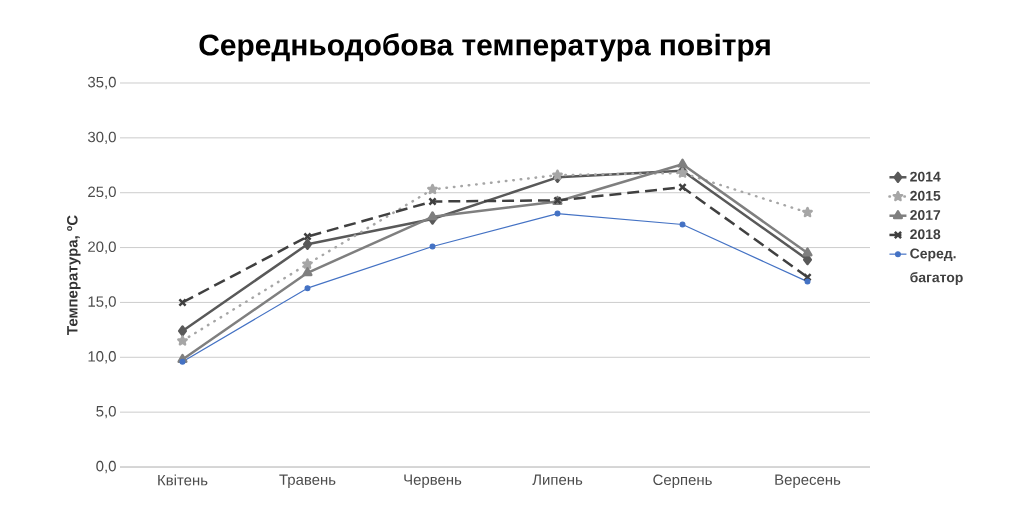 The image size is (1013, 515). Describe the element at coordinates (925, 234) in the screenshot. I see `legend-label: 2018` at that location.